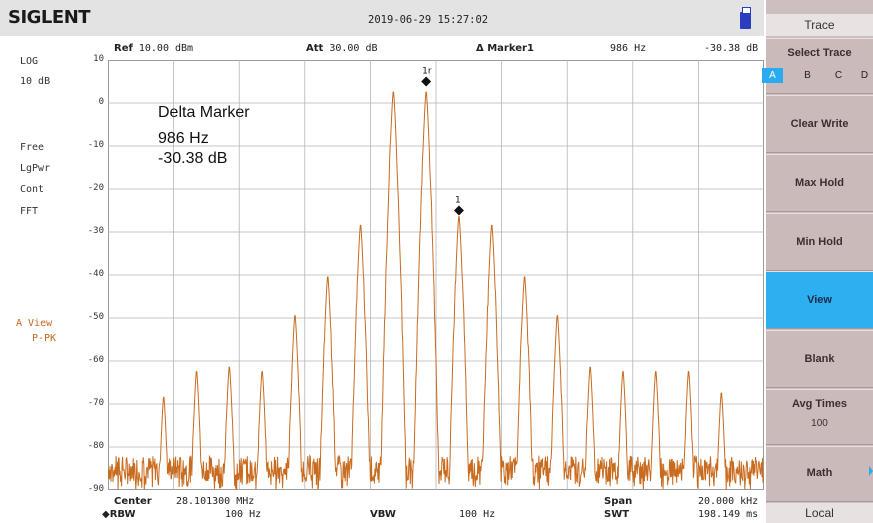 Image resolution: width=873 pixels, height=523 pixels. What do you see at coordinates (29, 61) in the screenshot?
I see `scale-type: LOG` at bounding box center [29, 61].